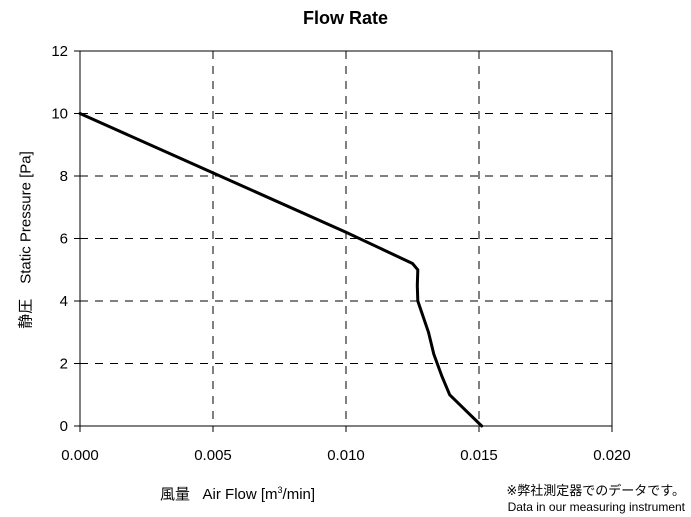 The width and height of the screenshot is (691, 517). Describe the element at coordinates (59, 51) in the screenshot. I see `y-tick-label-6: 12` at that location.